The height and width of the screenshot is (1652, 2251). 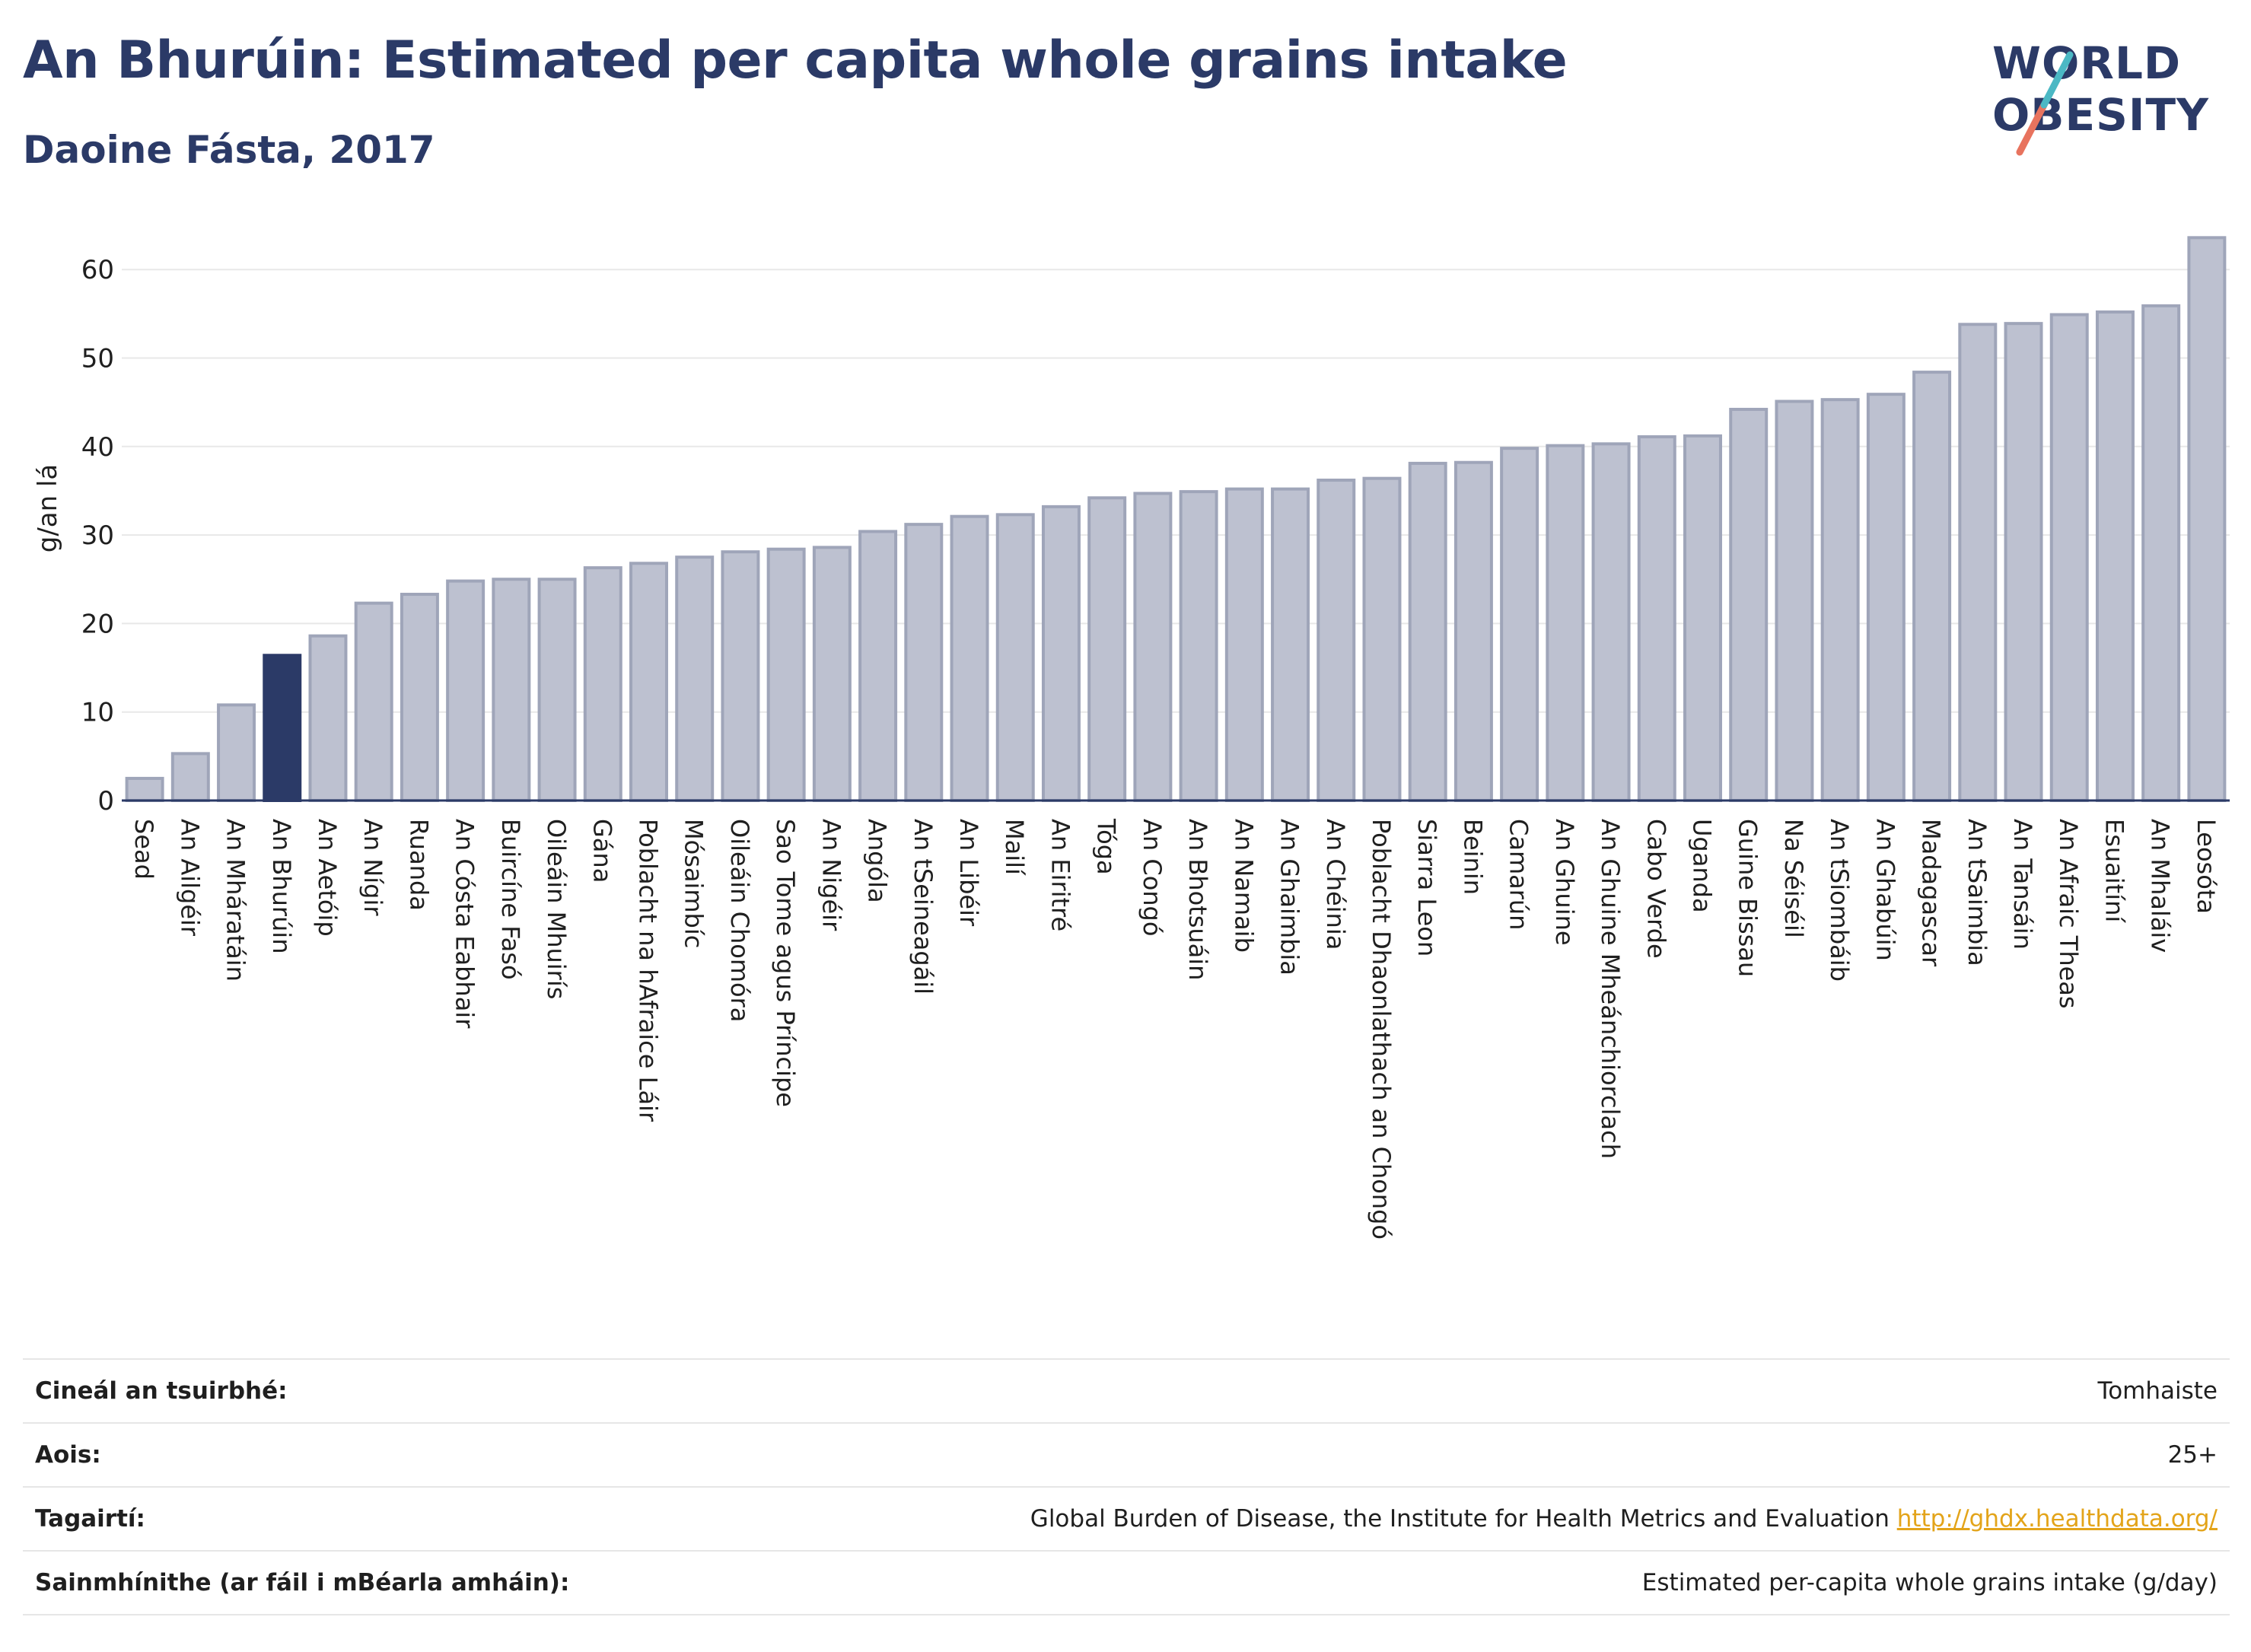 I want to click on x-tick-label: An Chéinia, so click(x=1335, y=885).